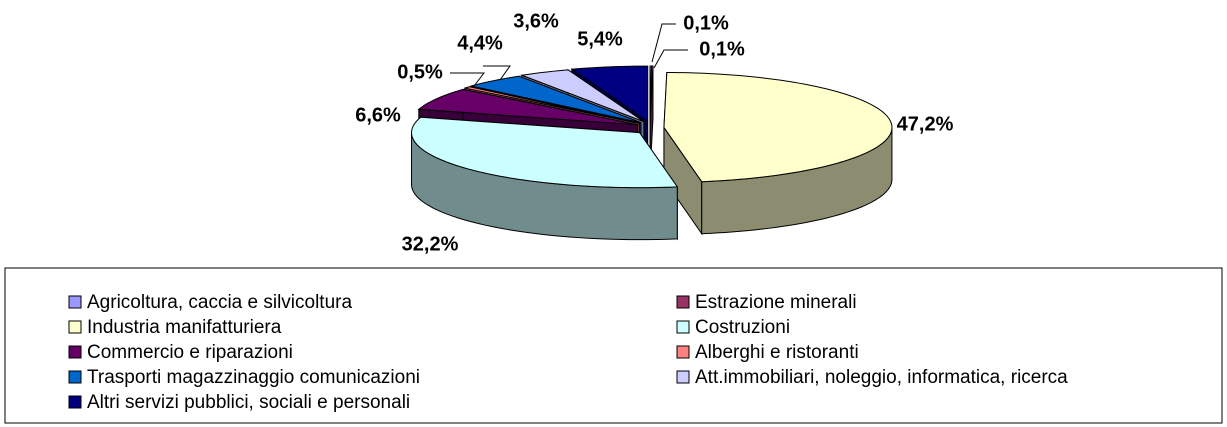  Describe the element at coordinates (536, 21) in the screenshot. I see `data-label: 3,6%` at that location.